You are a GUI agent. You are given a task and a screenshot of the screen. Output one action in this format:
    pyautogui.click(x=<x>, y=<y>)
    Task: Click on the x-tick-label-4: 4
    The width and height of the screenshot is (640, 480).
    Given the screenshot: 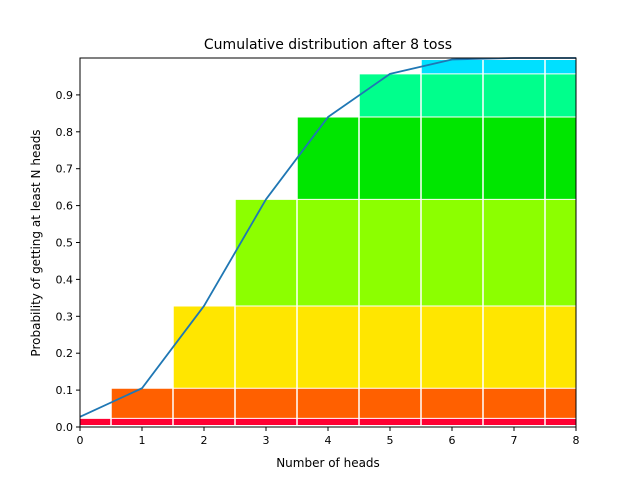 What is the action you would take?
    pyautogui.click(x=328, y=440)
    